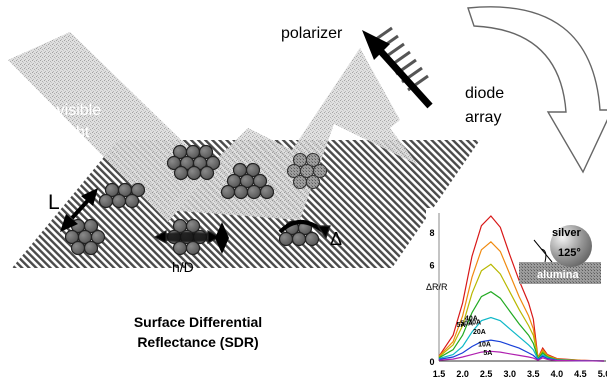  Describe the element at coordinates (484, 344) in the screenshot. I see `series-label: 10A` at that location.